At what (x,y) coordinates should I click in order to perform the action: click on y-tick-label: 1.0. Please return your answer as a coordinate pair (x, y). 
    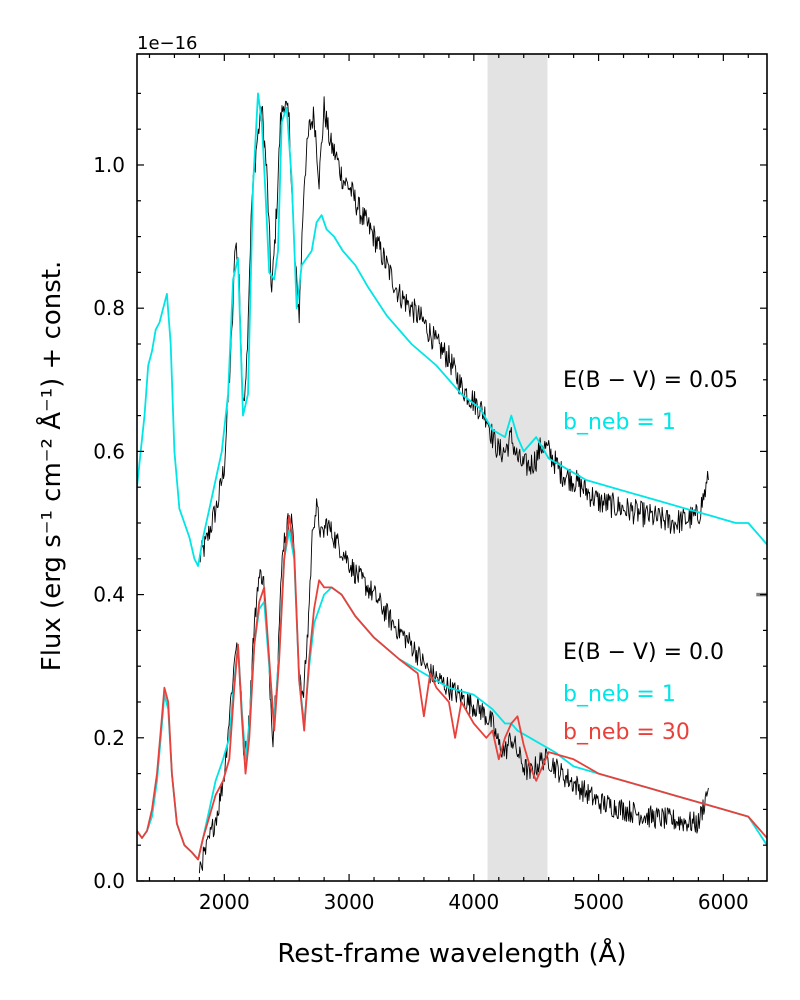
    Looking at the image, I should click on (109, 165).